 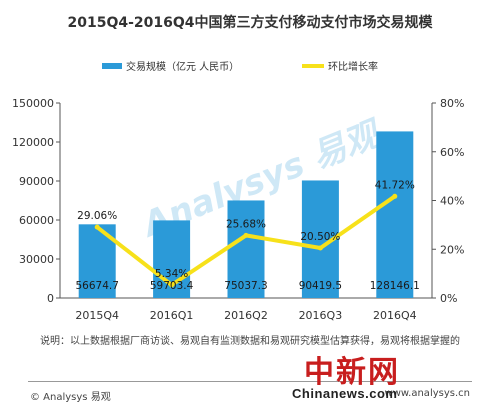 What do you see at coordinates (250, 381) in the screenshot?
I see `footer-divider` at bounding box center [250, 381].